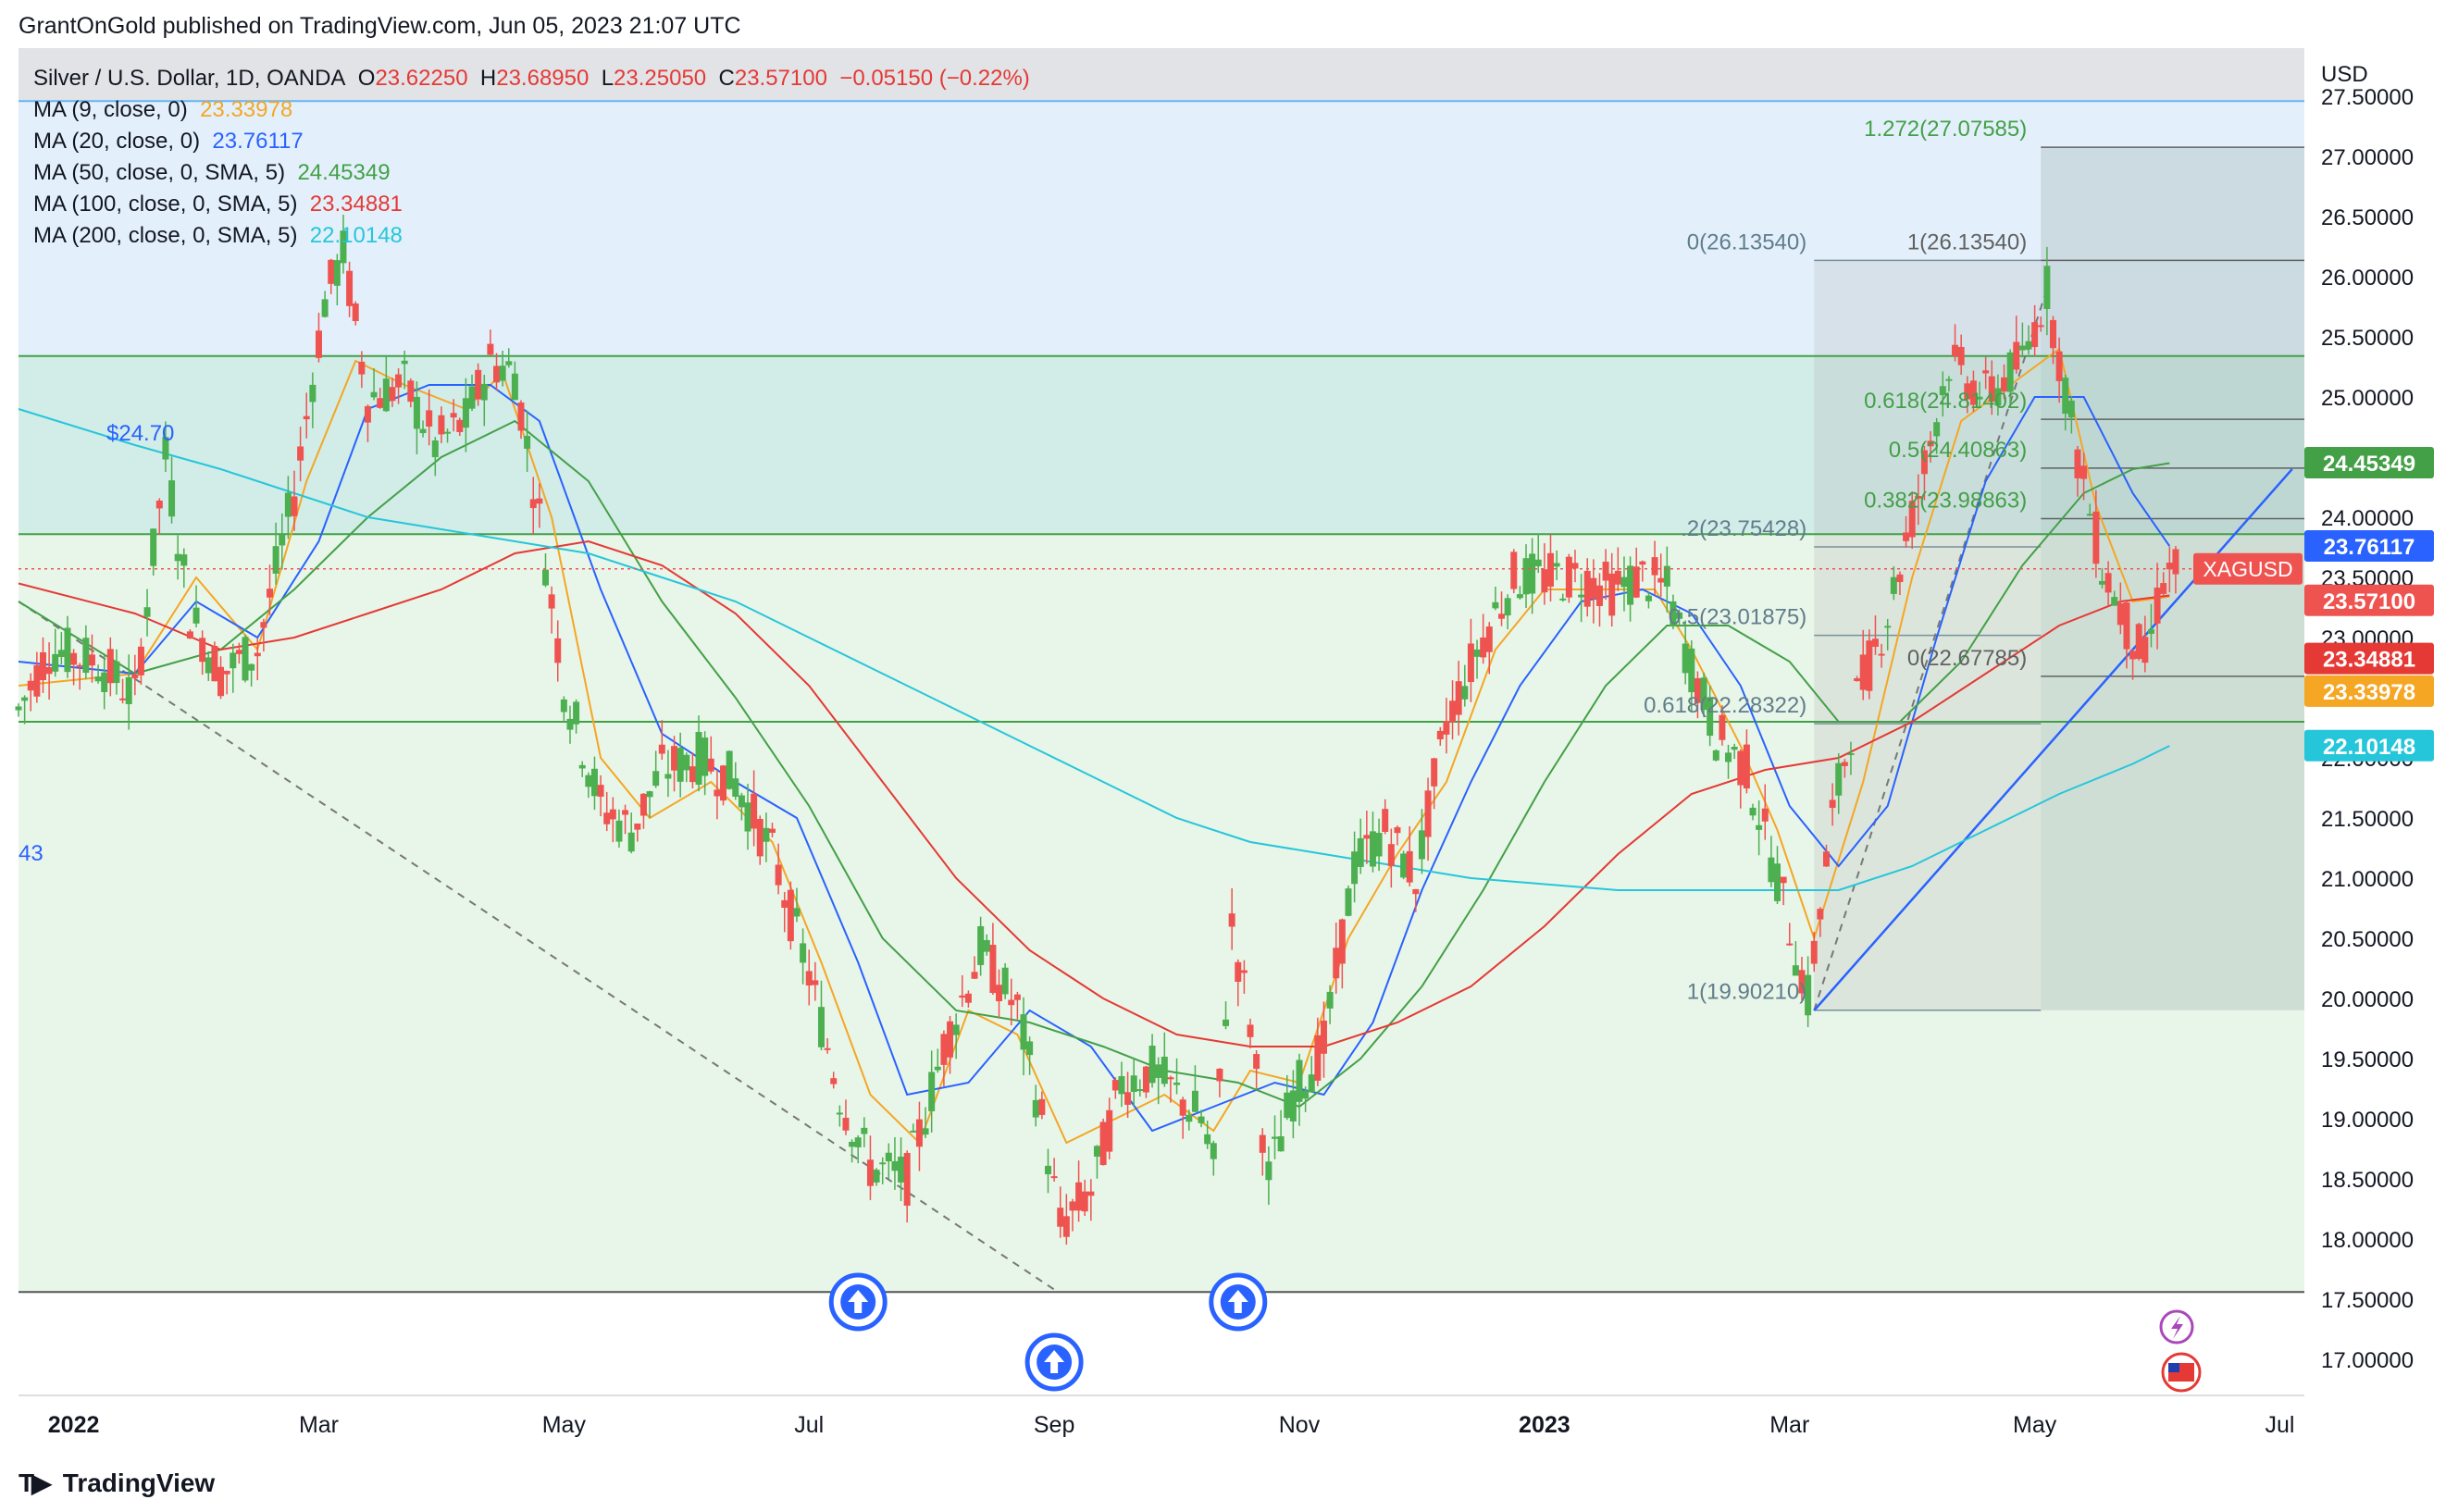 Image resolution: width=2458 pixels, height=1512 pixels. What do you see at coordinates (2367, 819) in the screenshot?
I see `y-tick-label: 21.50000` at bounding box center [2367, 819].